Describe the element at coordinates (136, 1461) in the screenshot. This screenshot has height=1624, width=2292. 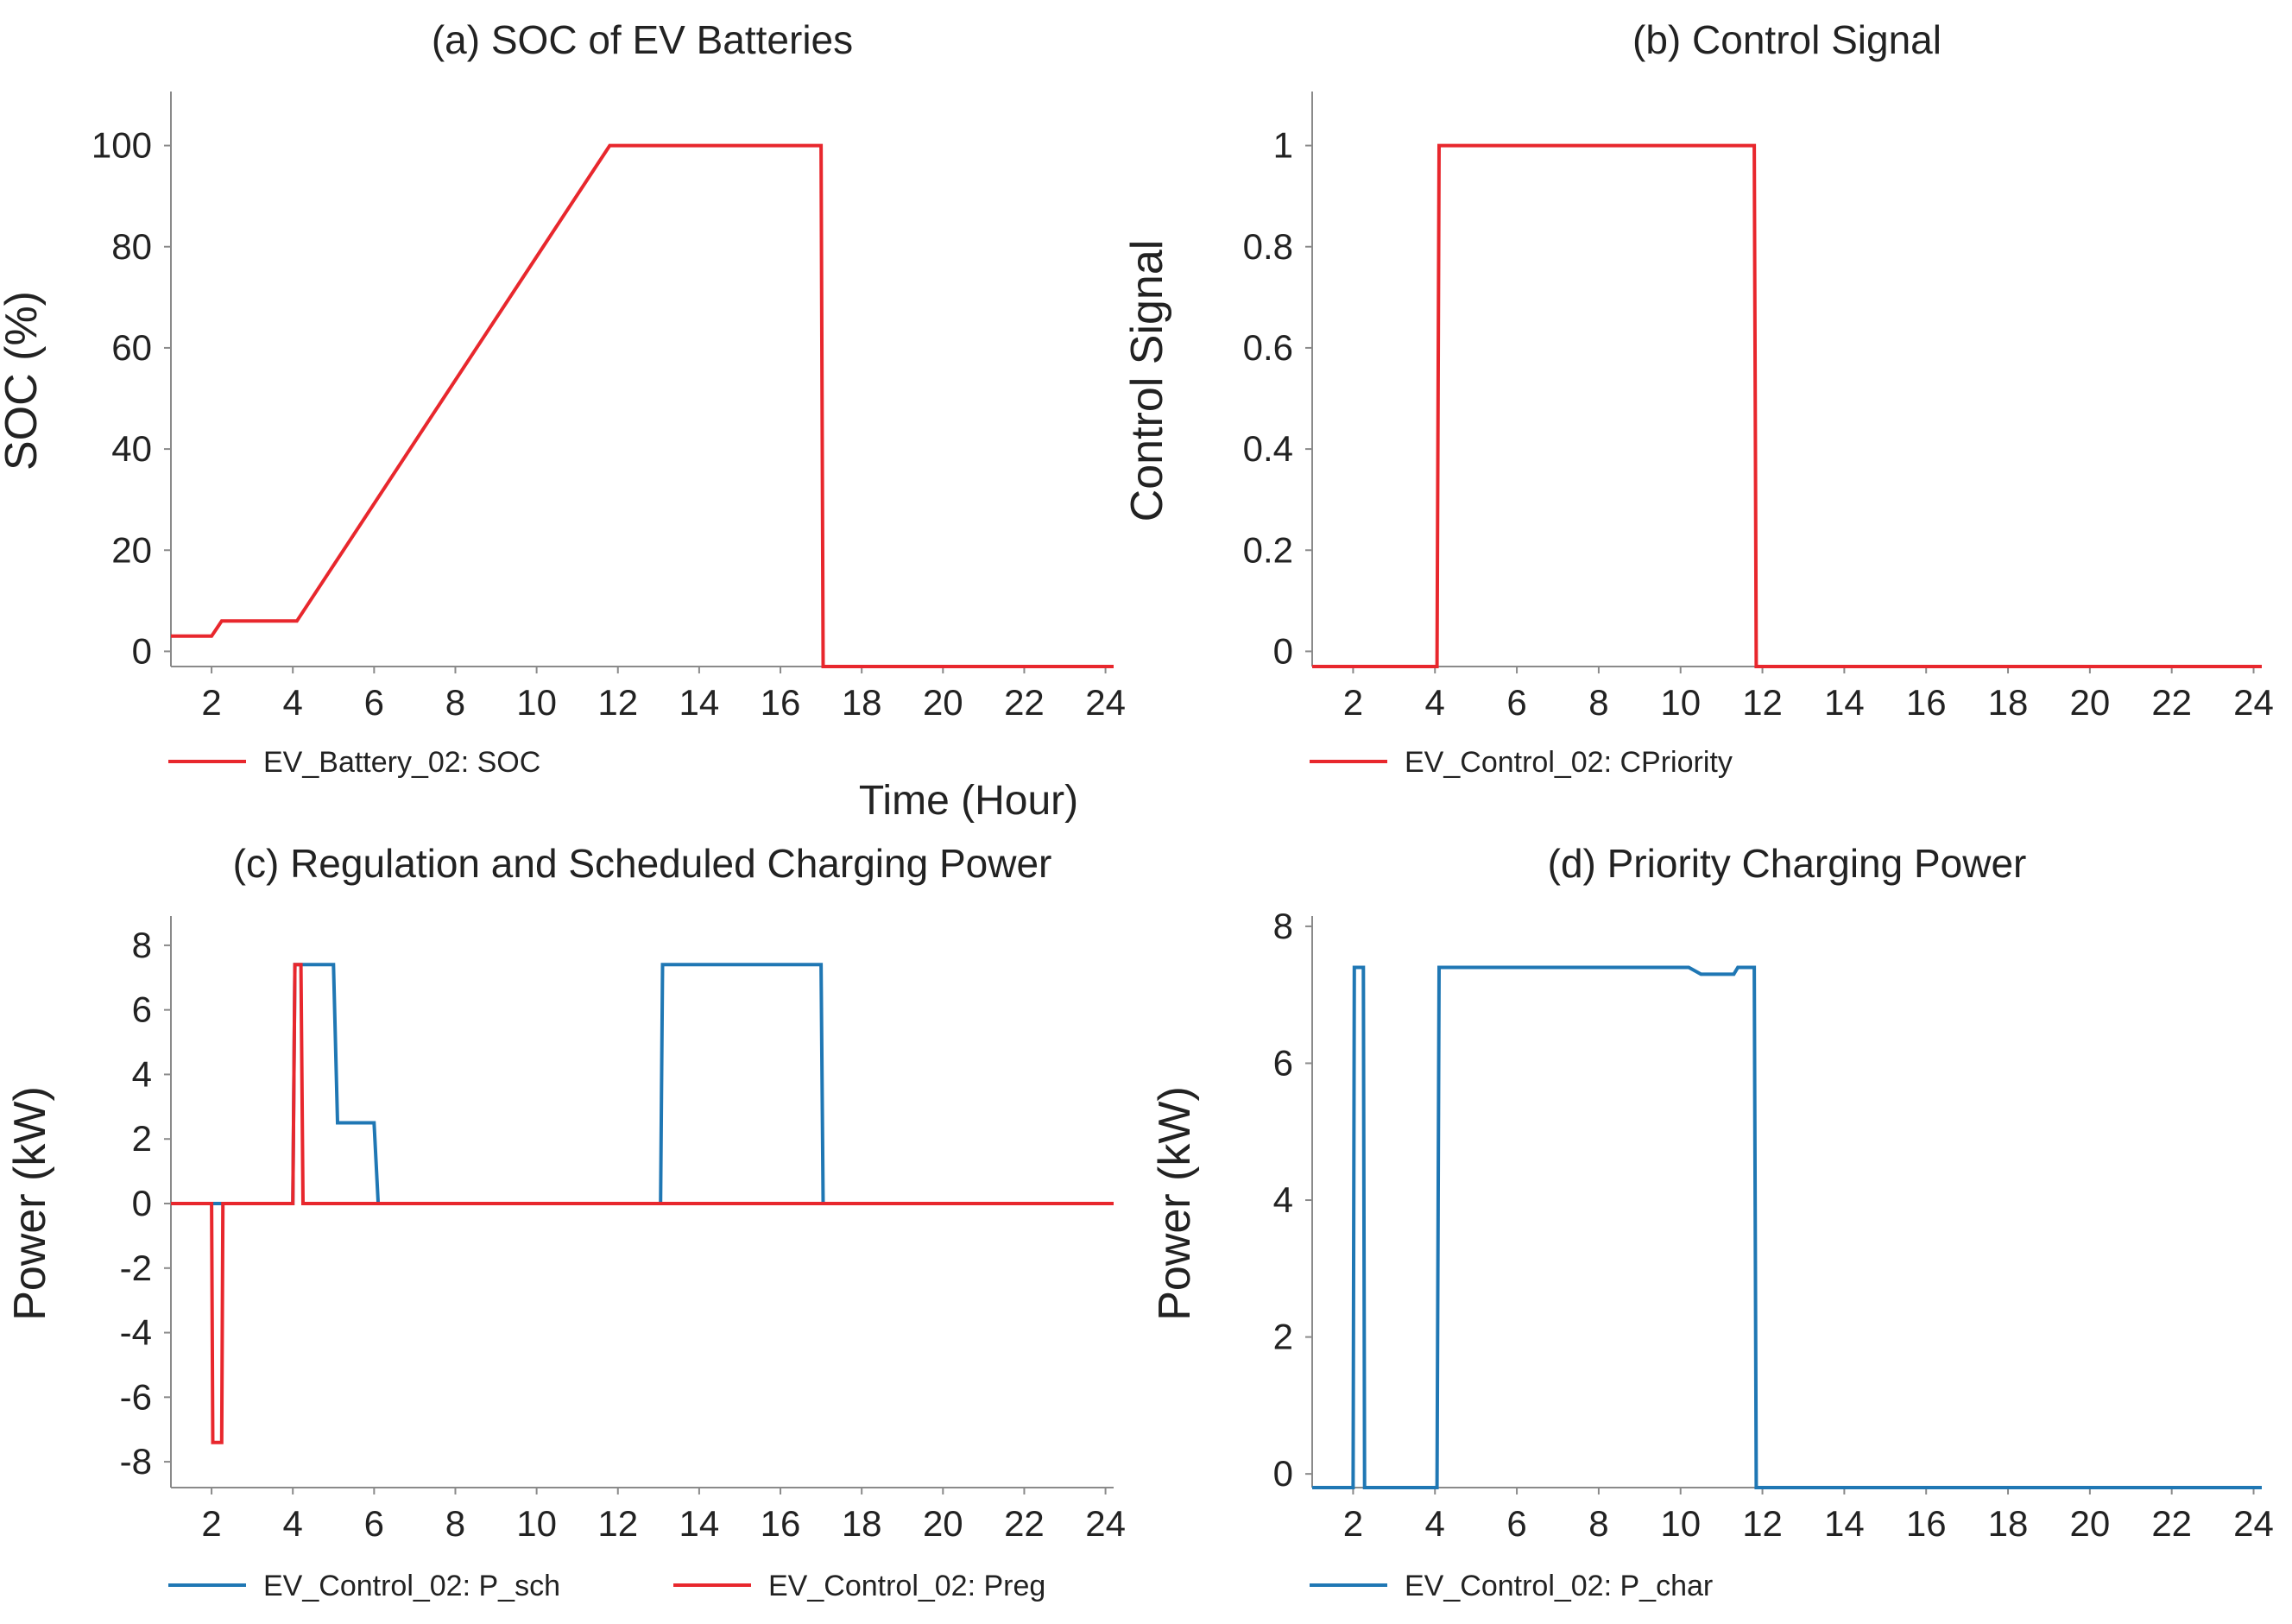
I see `y-tick-label: -8` at that location.